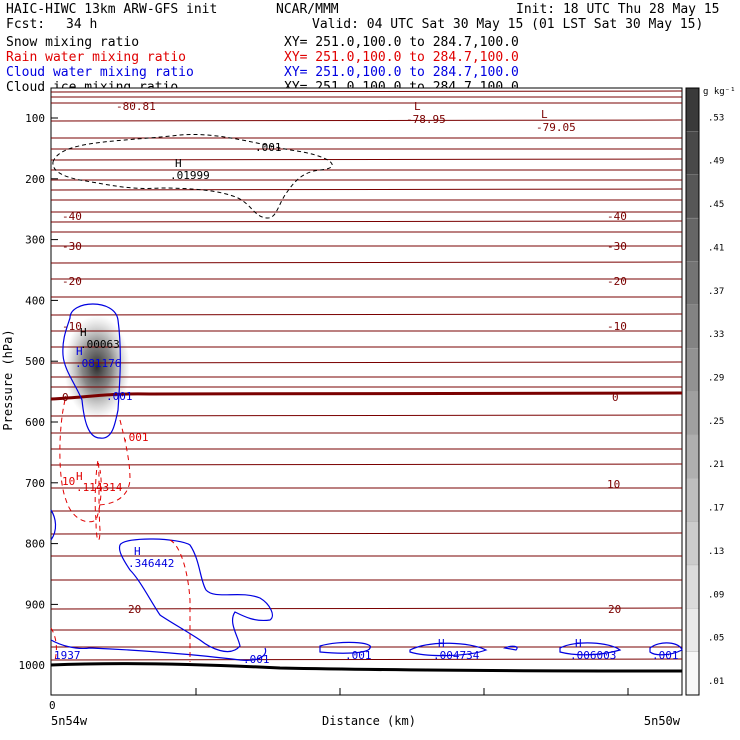 The width and height of the screenshot is (740, 740). What do you see at coordinates (98, 363) in the screenshot?
I see `cloud-water-high-value-1: .081176` at bounding box center [98, 363].